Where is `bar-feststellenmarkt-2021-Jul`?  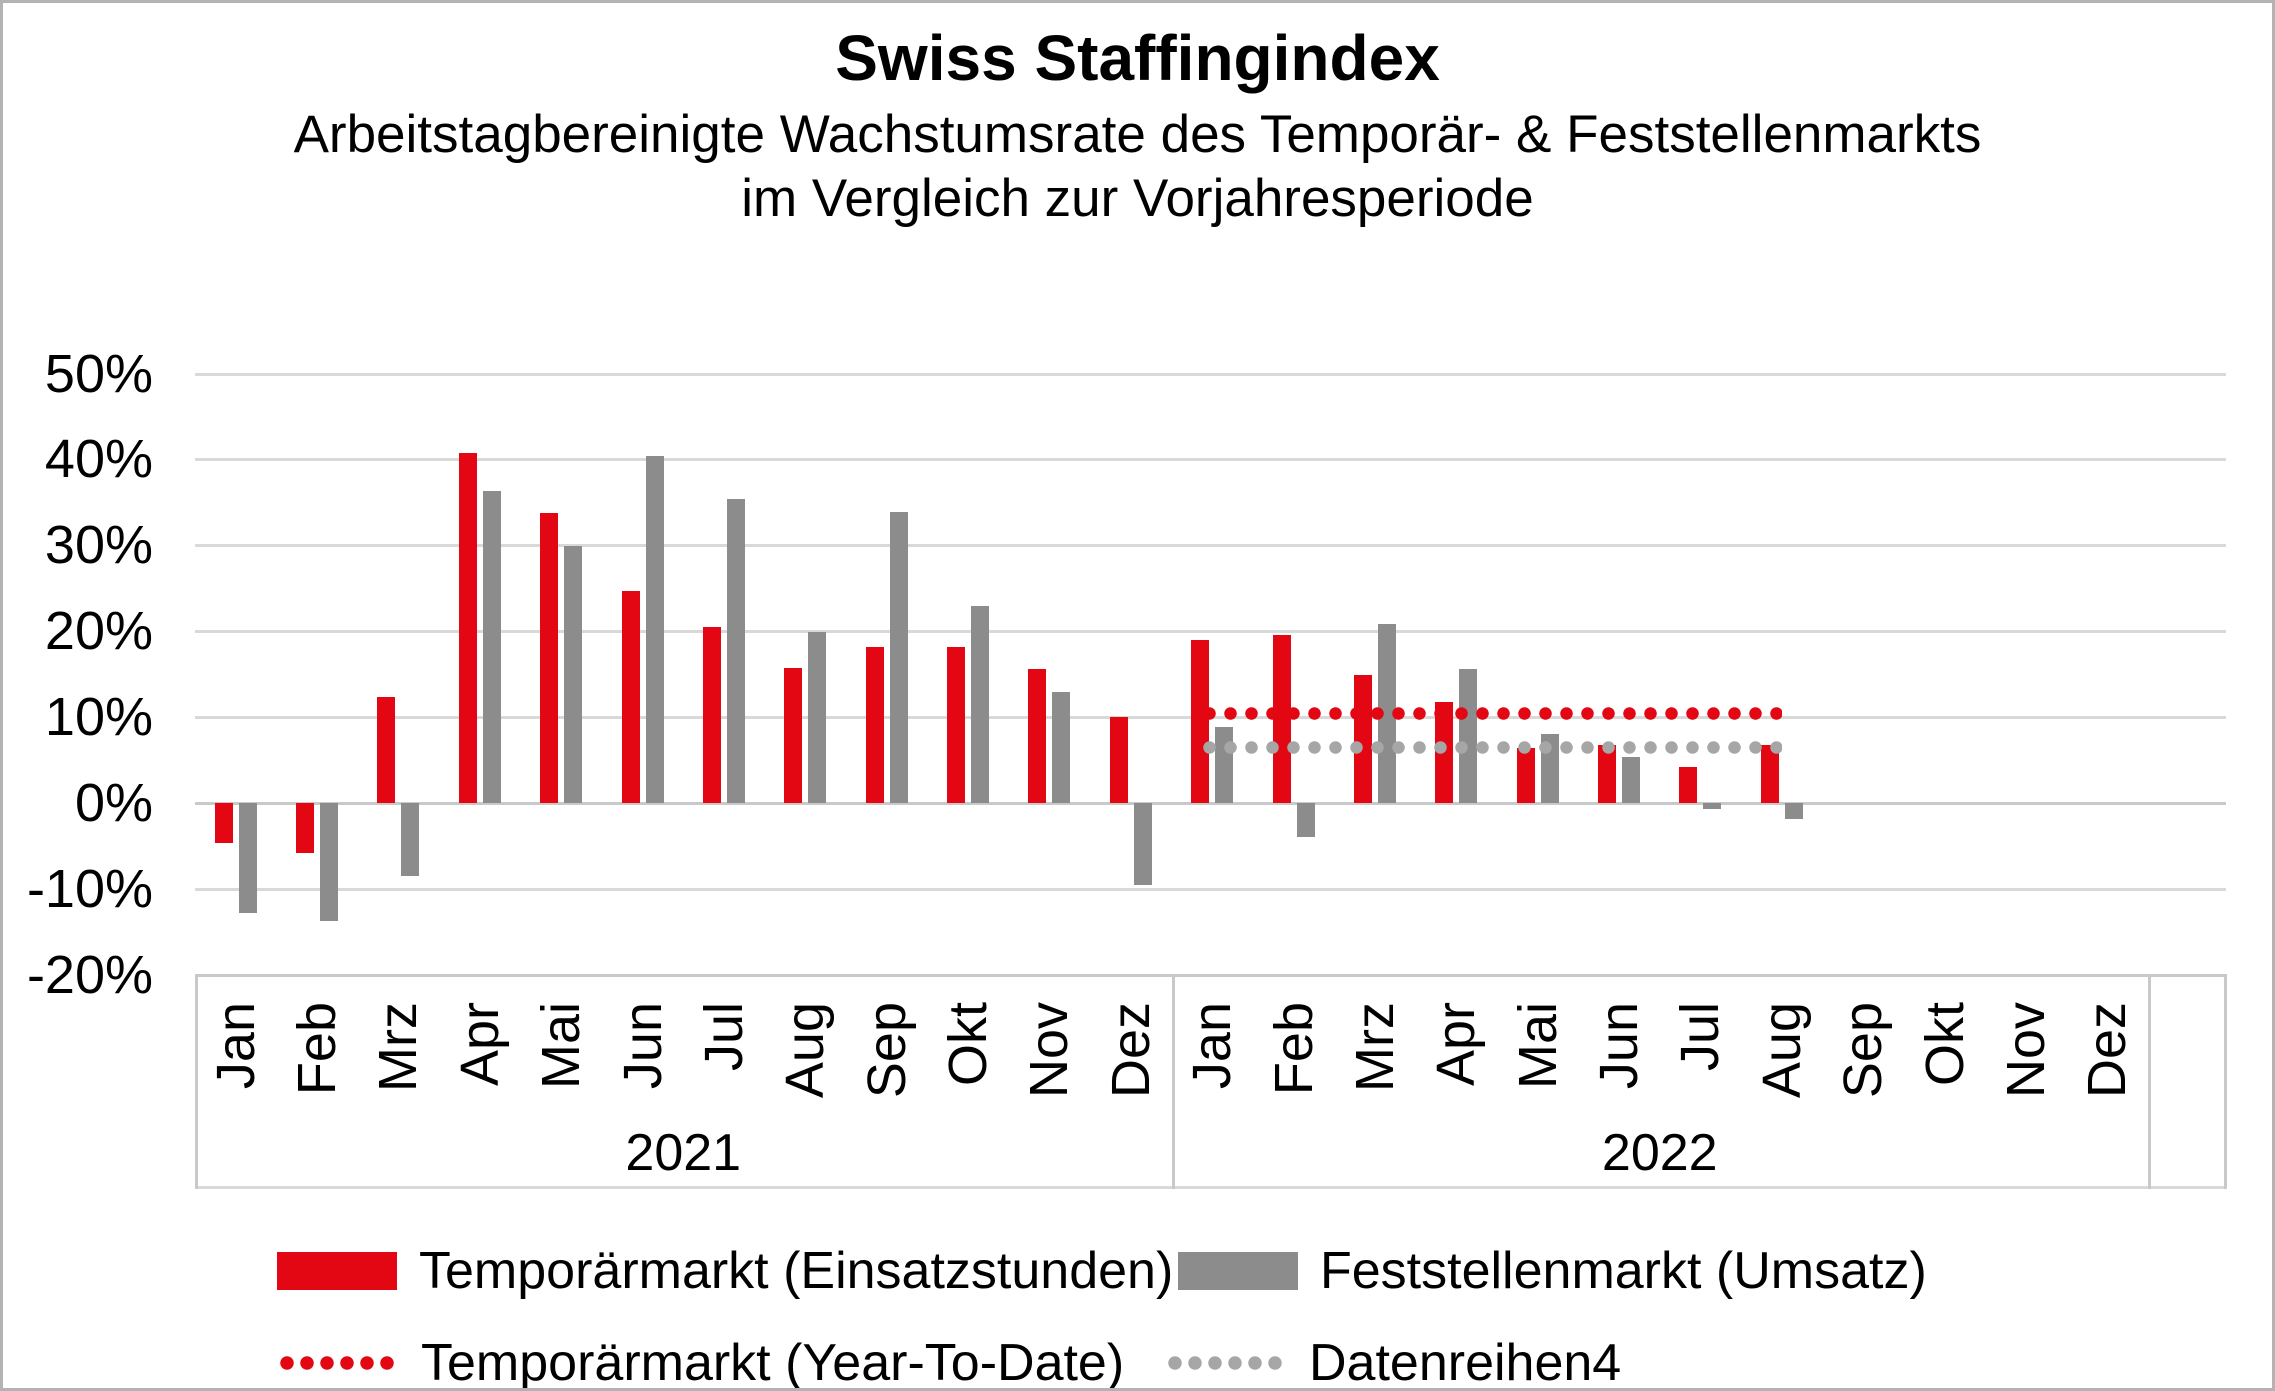 bar-feststellenmarkt-2021-Jul is located at coordinates (735, 650).